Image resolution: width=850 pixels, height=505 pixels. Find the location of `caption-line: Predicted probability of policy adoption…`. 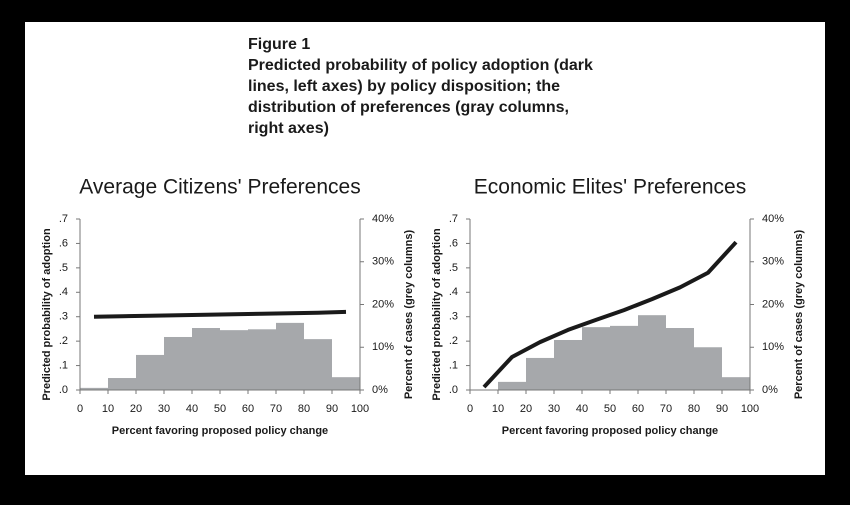

caption-line: Predicted probability of policy adoption… is located at coordinates (420, 65).